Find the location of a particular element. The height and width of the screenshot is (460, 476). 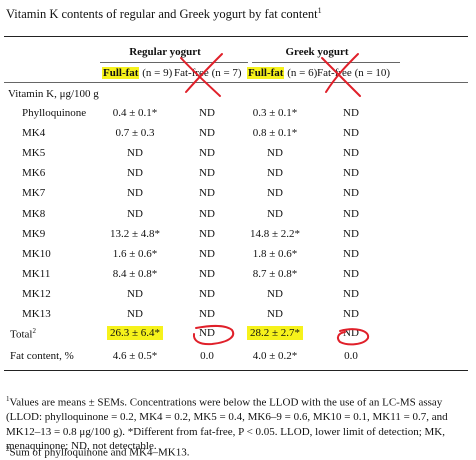

row-label: MK4 is located at coordinates (34, 133).